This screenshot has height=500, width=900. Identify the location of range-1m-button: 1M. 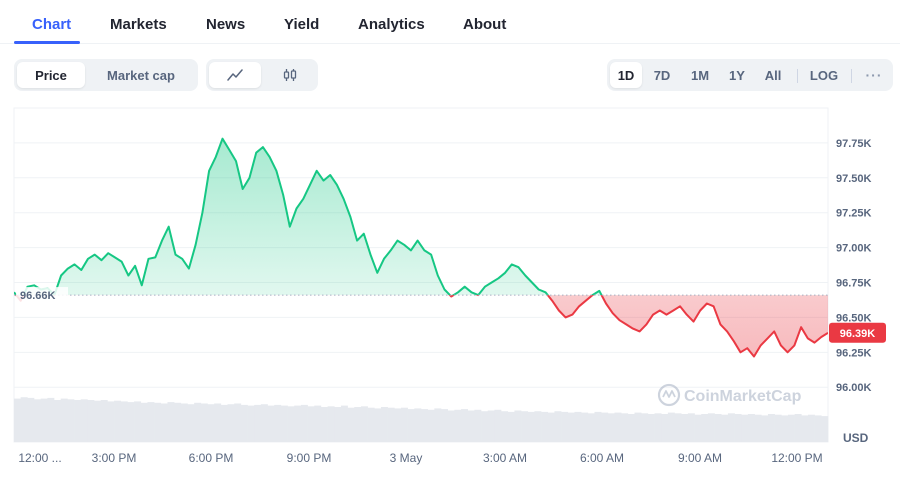
(700, 75).